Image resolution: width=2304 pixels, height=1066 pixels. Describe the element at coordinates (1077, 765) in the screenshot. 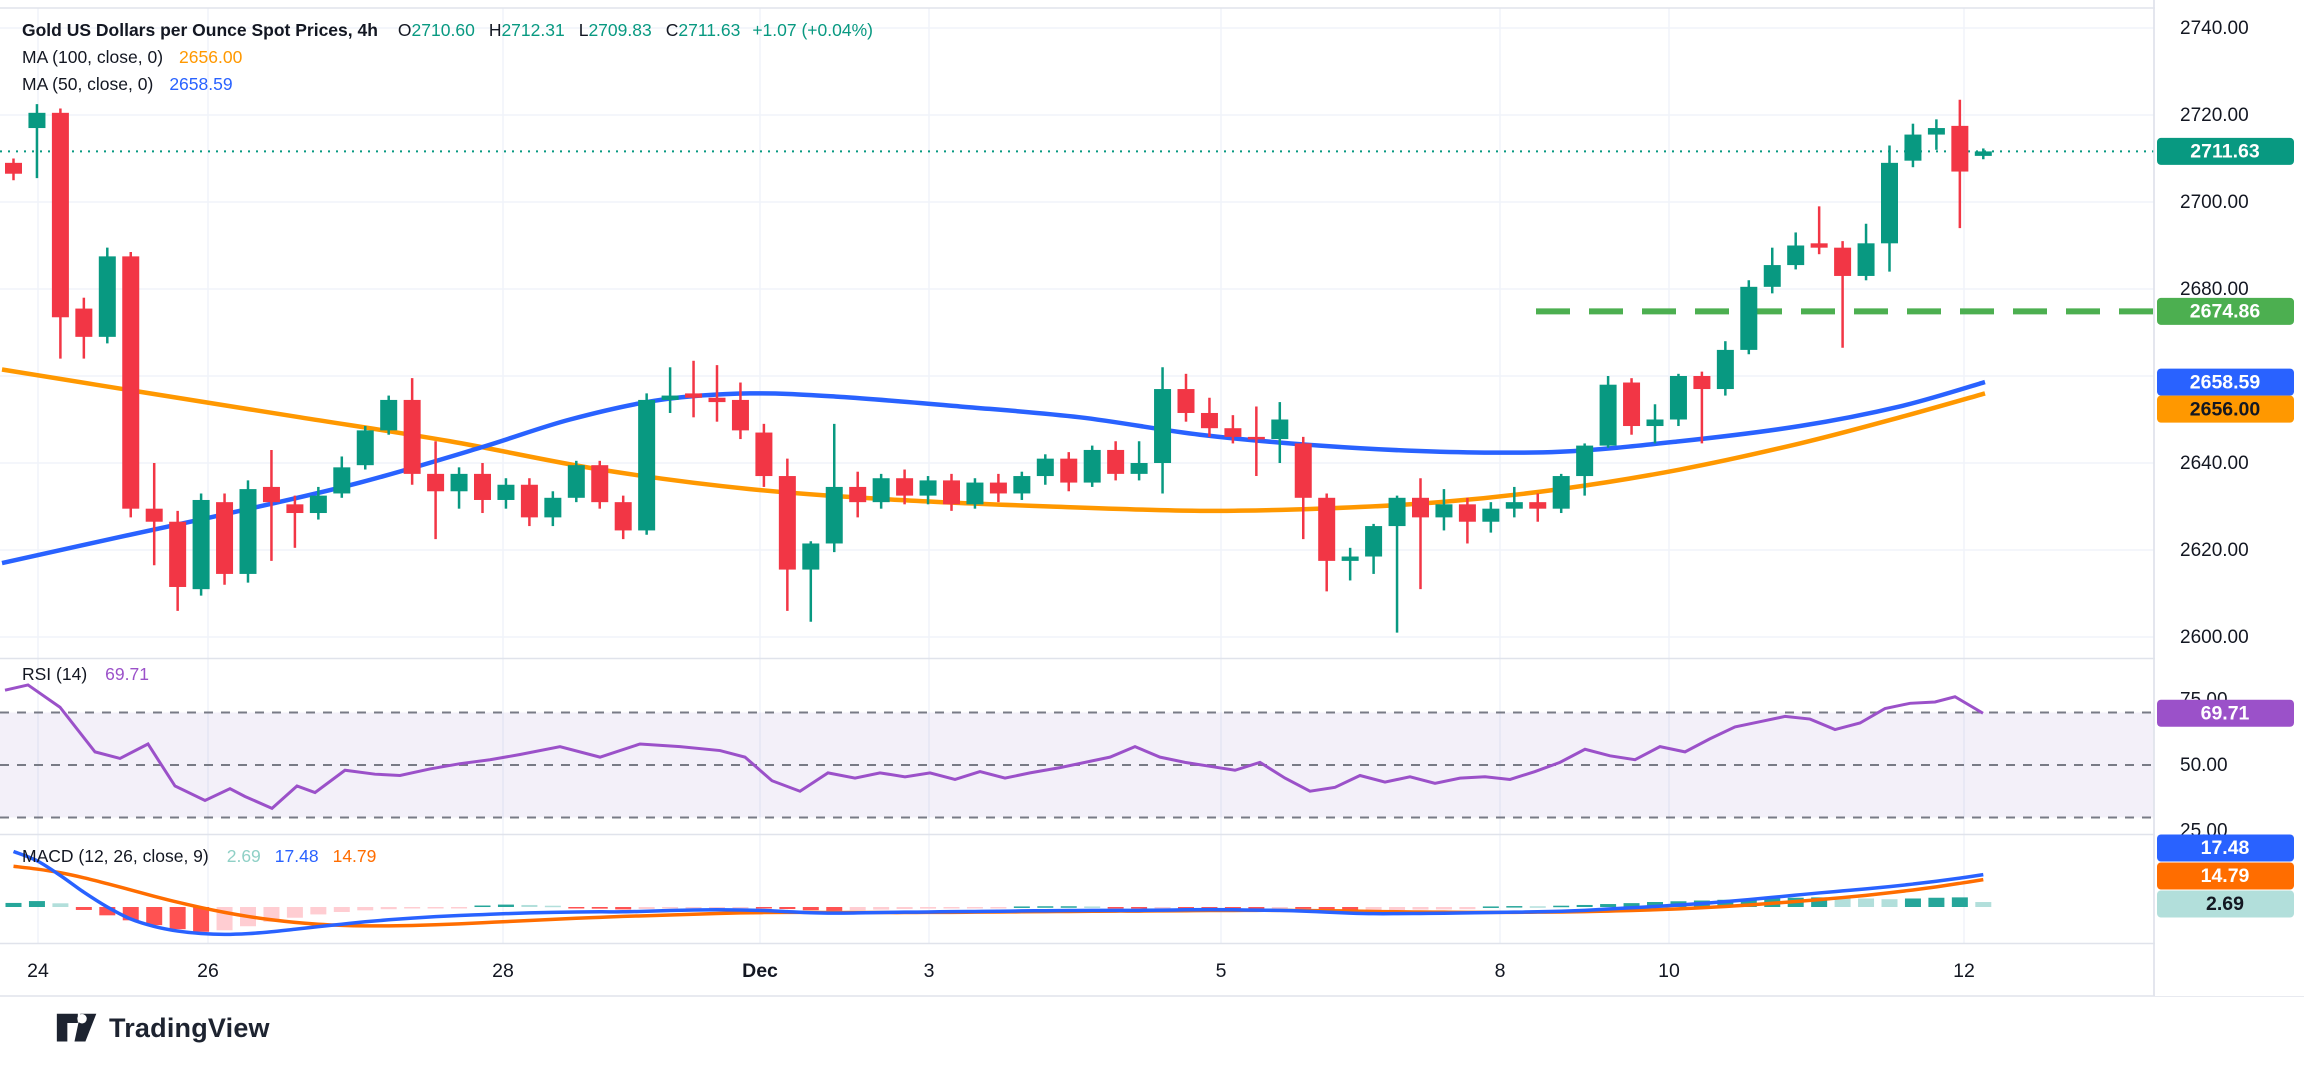

I see `rsi-pane` at that location.